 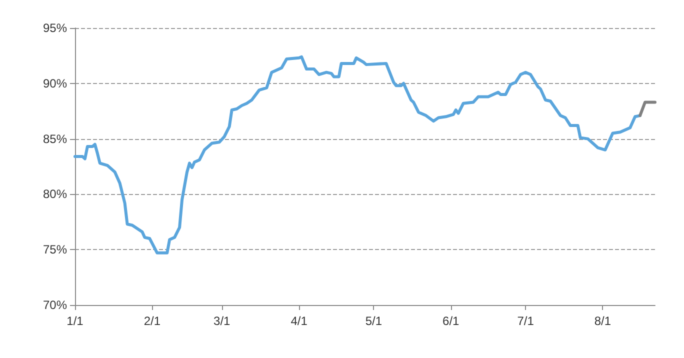 I want to click on x-tick-label: 5/1, so click(x=373, y=321).